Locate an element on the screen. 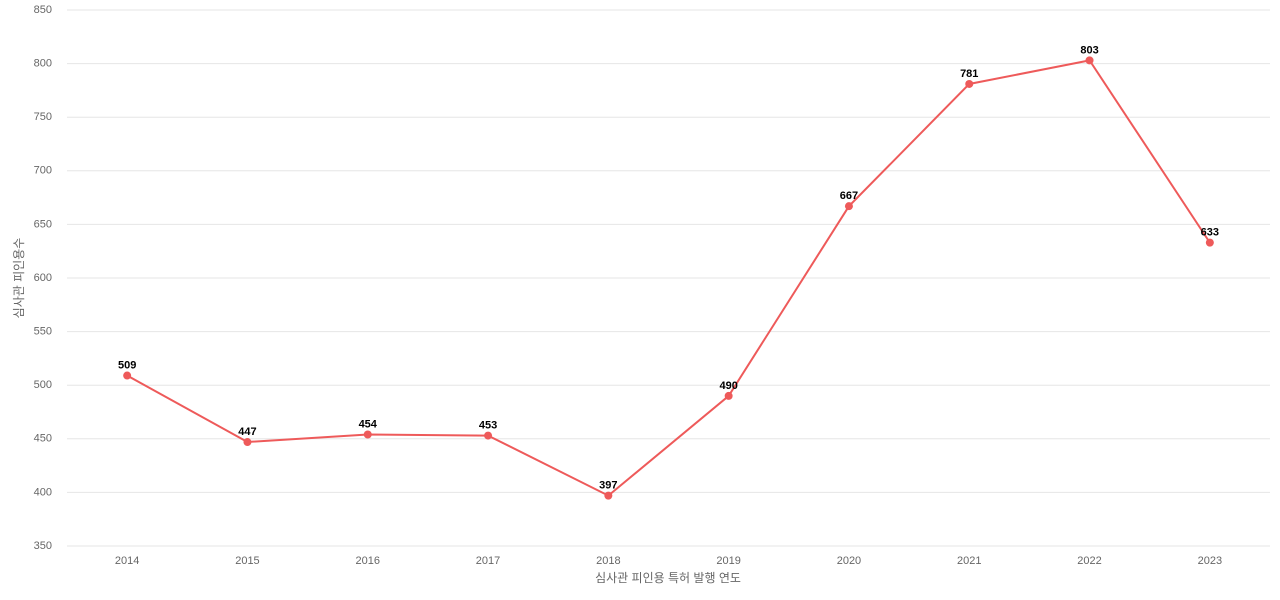  x-tick-label: 2015 is located at coordinates (247, 561).